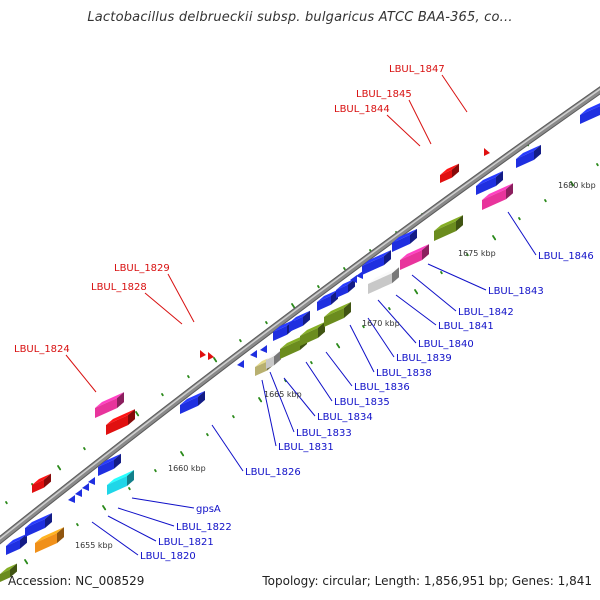  Describe the element at coordinates (306, 447) in the screenshot. I see `gene-label: LBUL_1831` at that location.